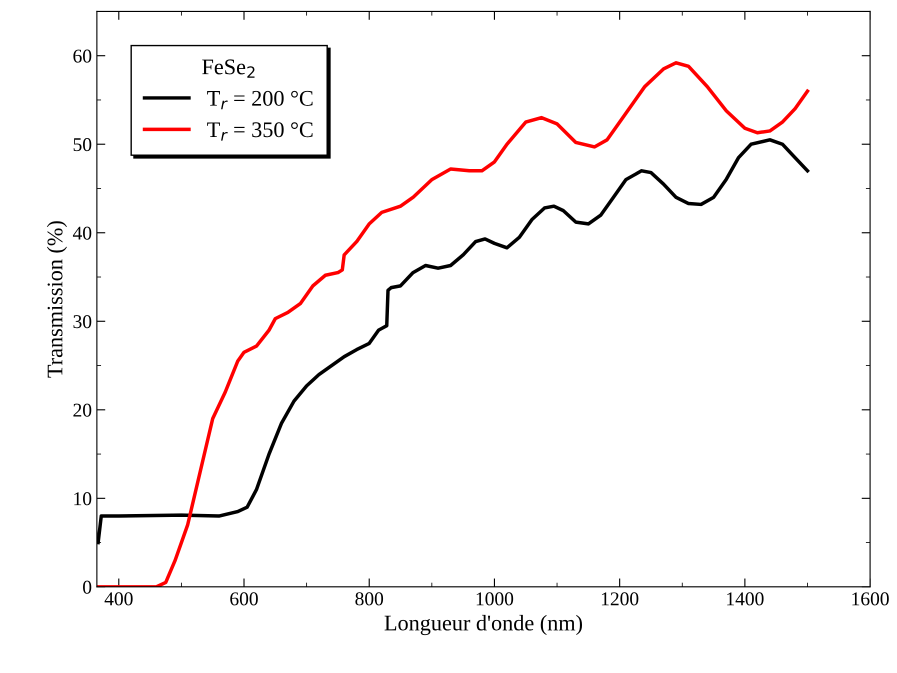 This screenshot has width=897, height=673. I want to click on y-tick-label: 0, so click(87, 587).